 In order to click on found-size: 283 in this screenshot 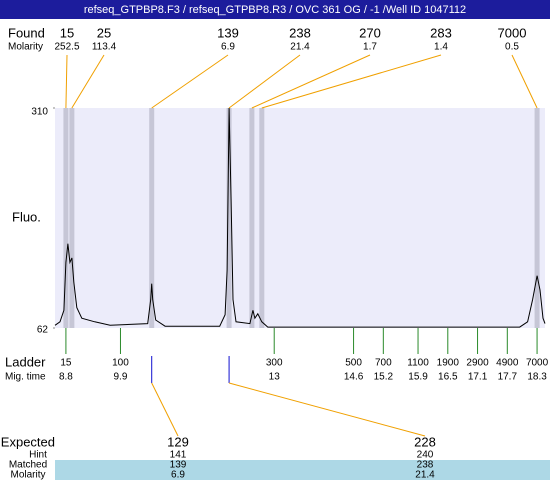, I will do `click(441, 32)`.